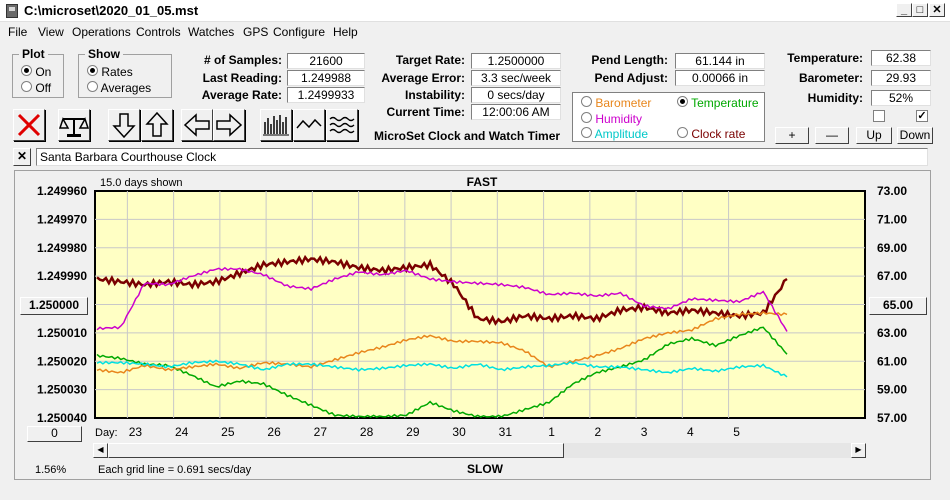 This screenshot has height=500, width=950. I want to click on rate-up-button, so click(157, 125).